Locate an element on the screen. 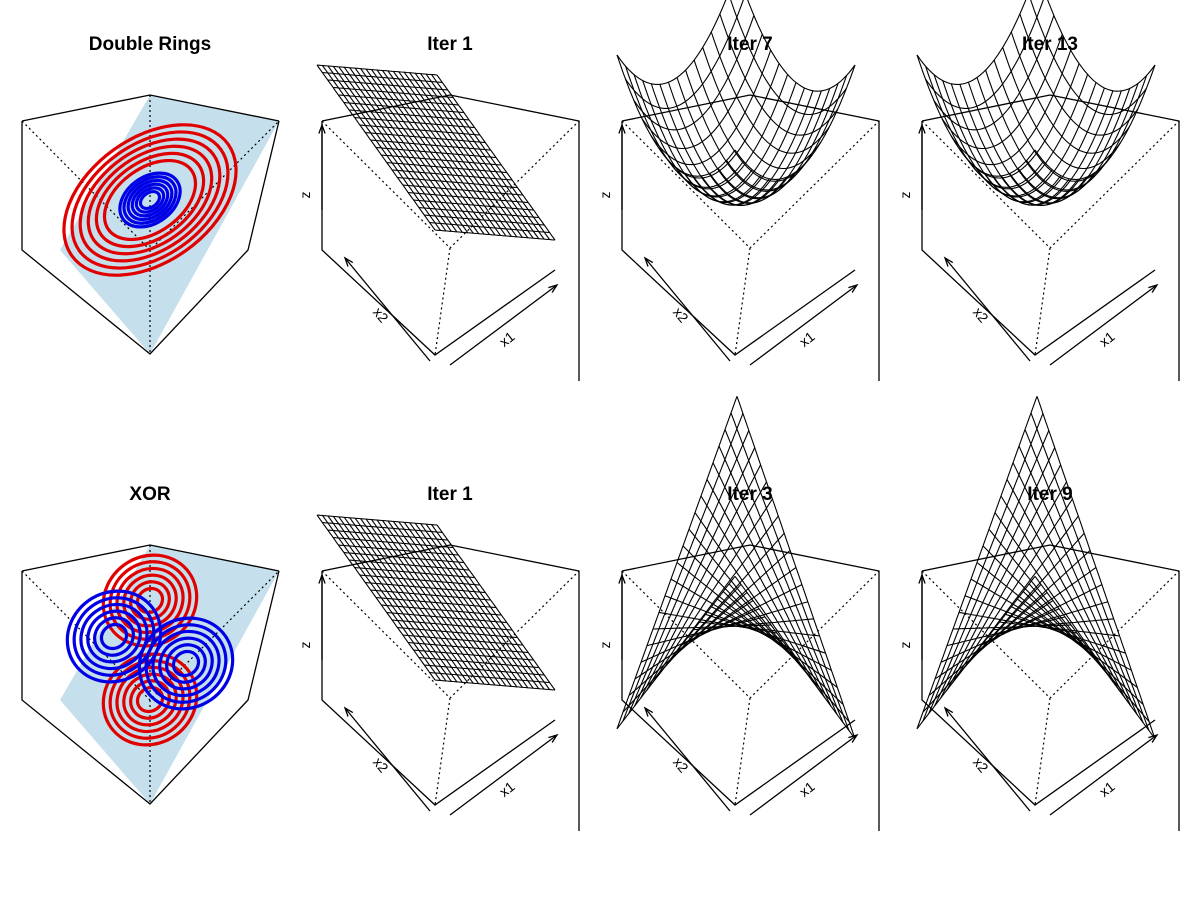 This screenshot has width=1200, height=900. panel-8: Iter 9 z x1 x2 is located at coordinates (1038, 613).